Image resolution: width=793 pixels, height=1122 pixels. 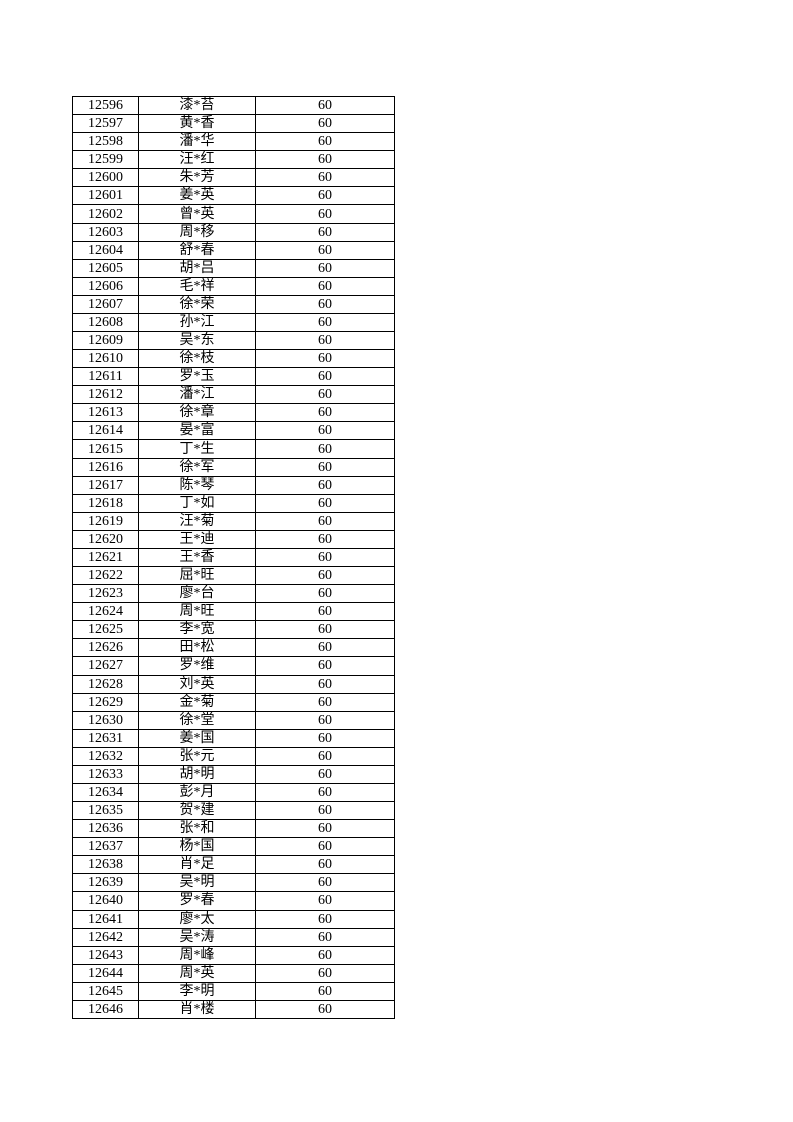 I want to click on id-cell: 12603, so click(x=105, y=232).